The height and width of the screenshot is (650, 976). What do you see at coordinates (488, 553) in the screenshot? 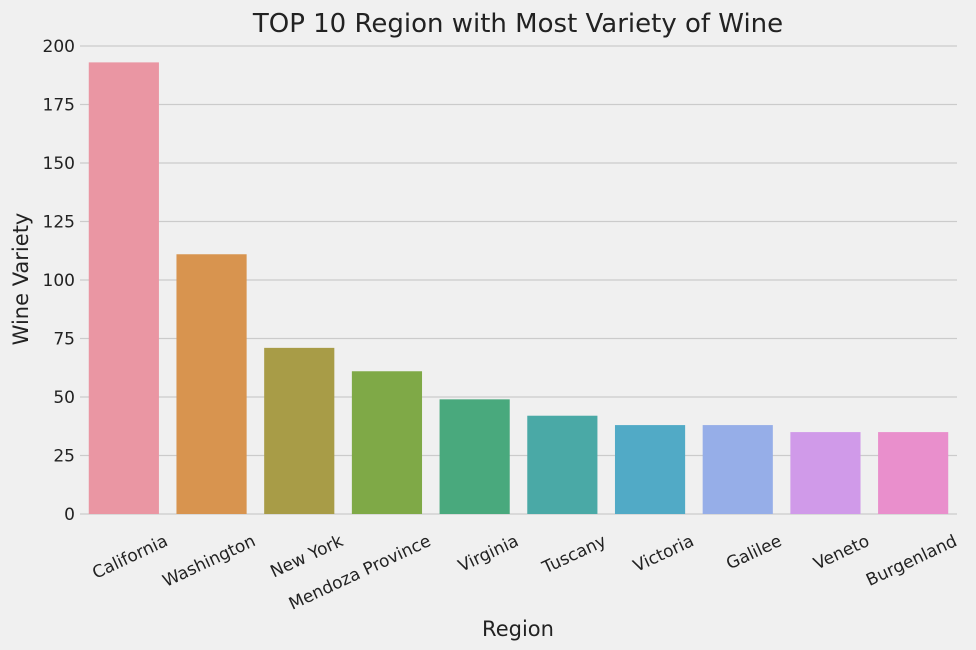
I see `x-tick-label: Virginia` at bounding box center [488, 553].